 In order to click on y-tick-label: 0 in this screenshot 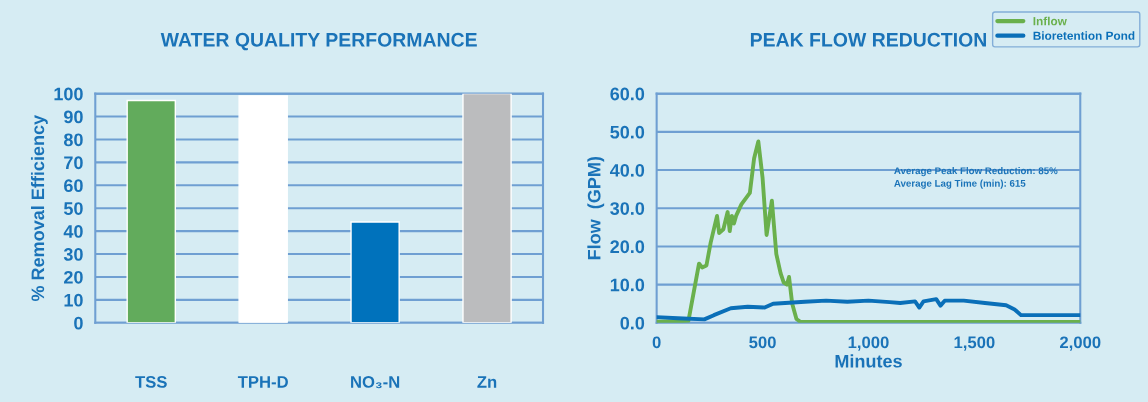, I will do `click(78, 323)`.